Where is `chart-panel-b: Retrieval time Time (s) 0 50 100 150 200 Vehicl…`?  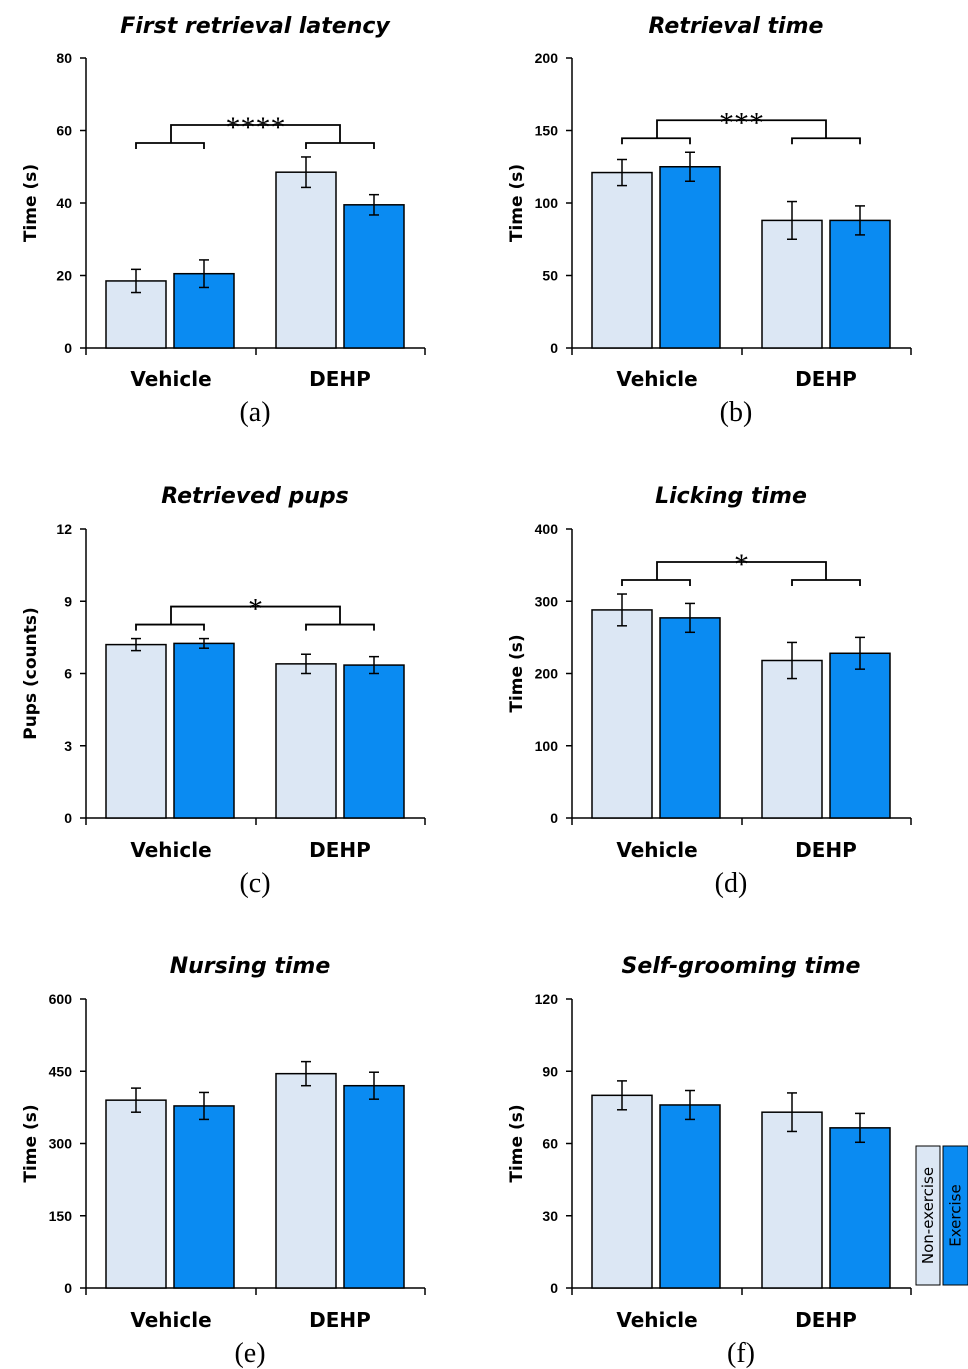
chart-panel-b: Retrieval time Time (s) 0 50 100 150 200 Vehicl… is located at coordinates (709, 221).